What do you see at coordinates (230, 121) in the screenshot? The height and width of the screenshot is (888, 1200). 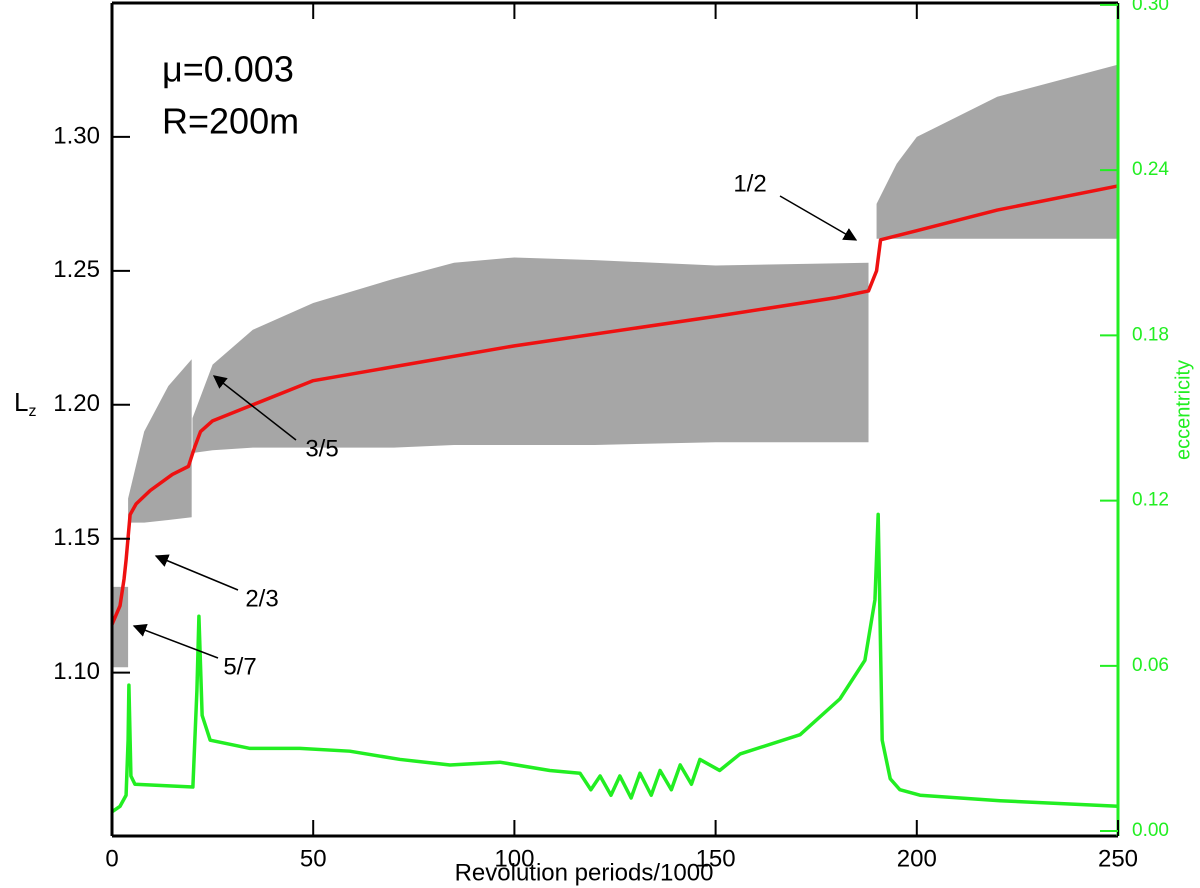 I see `annotation: R=200m` at bounding box center [230, 121].